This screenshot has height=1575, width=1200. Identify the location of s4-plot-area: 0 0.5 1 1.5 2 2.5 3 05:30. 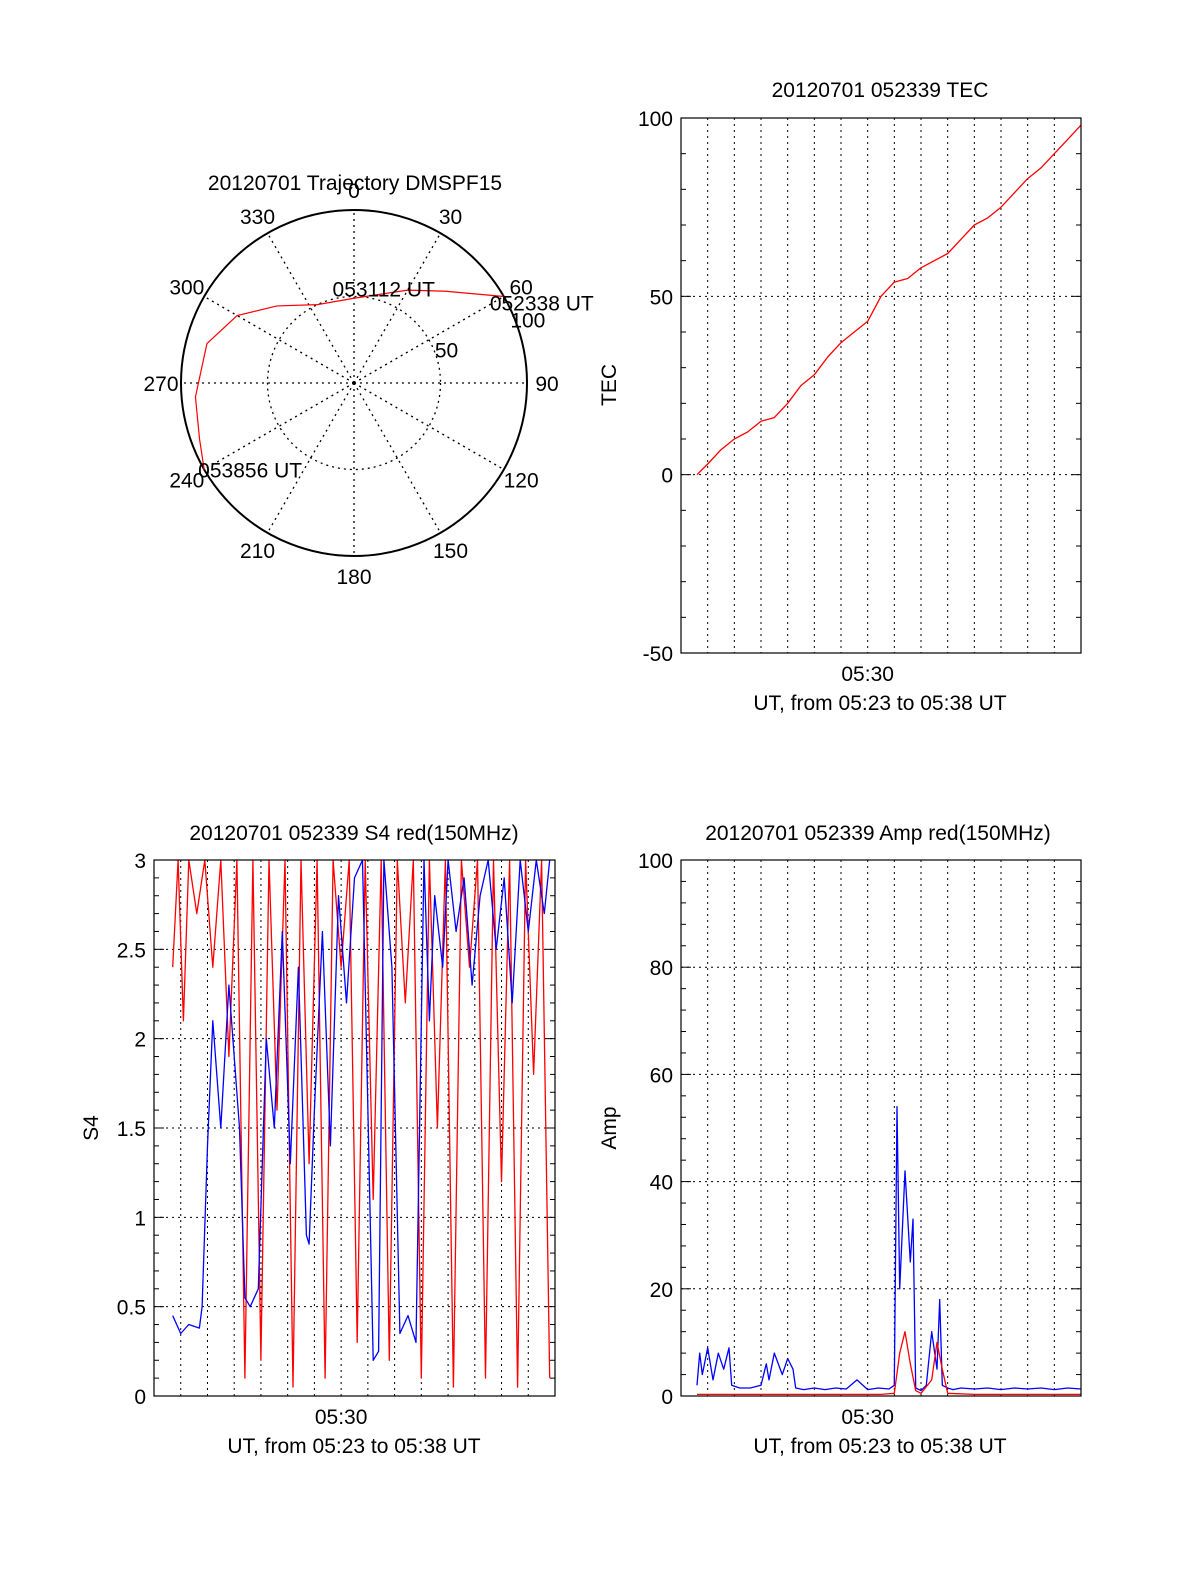
(336, 1139).